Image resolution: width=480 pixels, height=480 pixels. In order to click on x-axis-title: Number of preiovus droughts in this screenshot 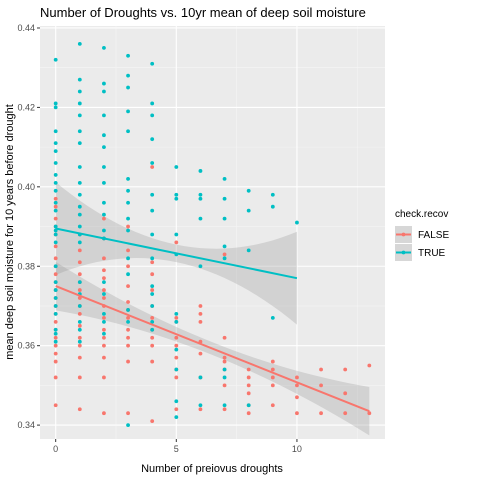, I will do `click(212, 469)`.